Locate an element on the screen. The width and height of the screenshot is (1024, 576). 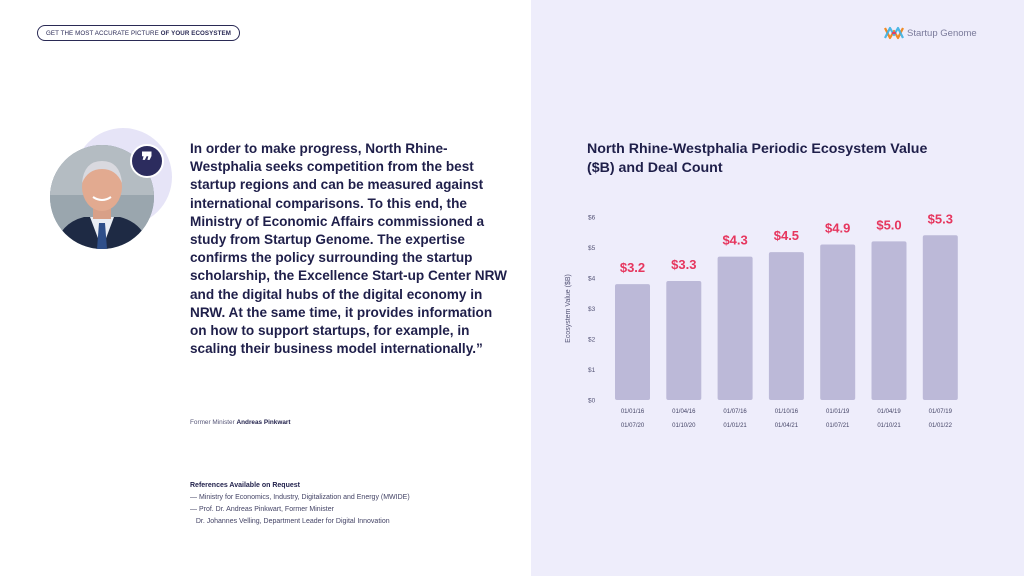
speaker-photo-group: ❞ is located at coordinates (109, 193).